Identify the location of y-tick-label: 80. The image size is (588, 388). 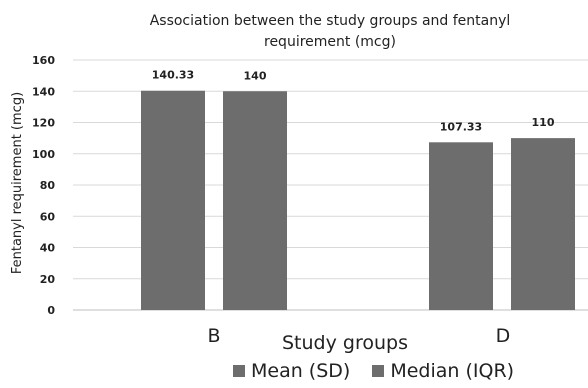
(48, 185).